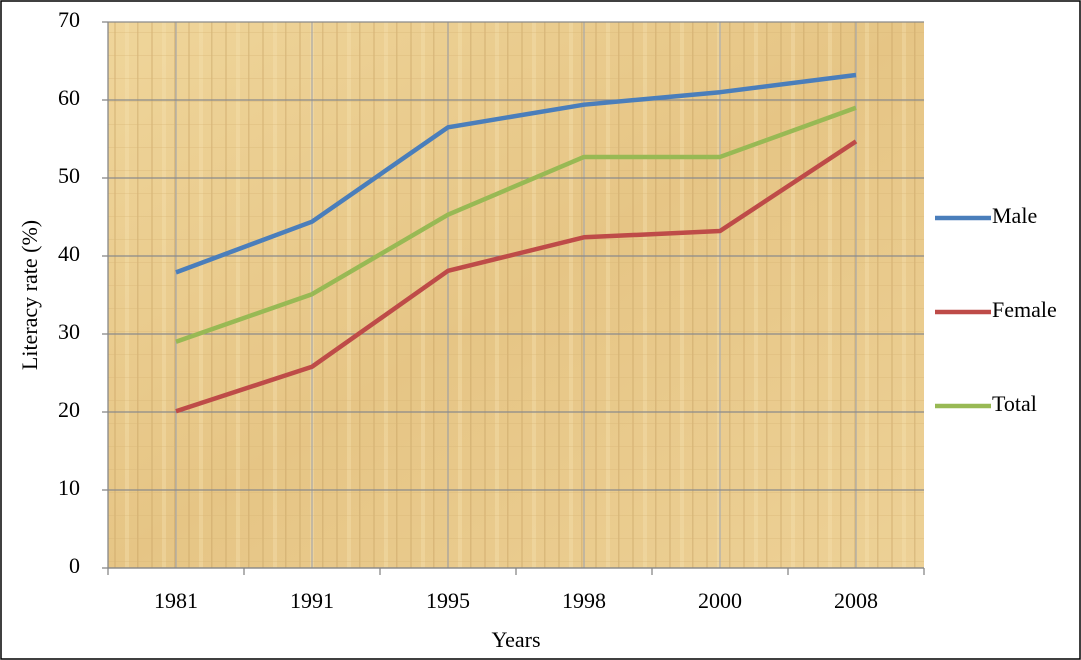  What do you see at coordinates (176, 600) in the screenshot?
I see `x-tick-label: 1981` at bounding box center [176, 600].